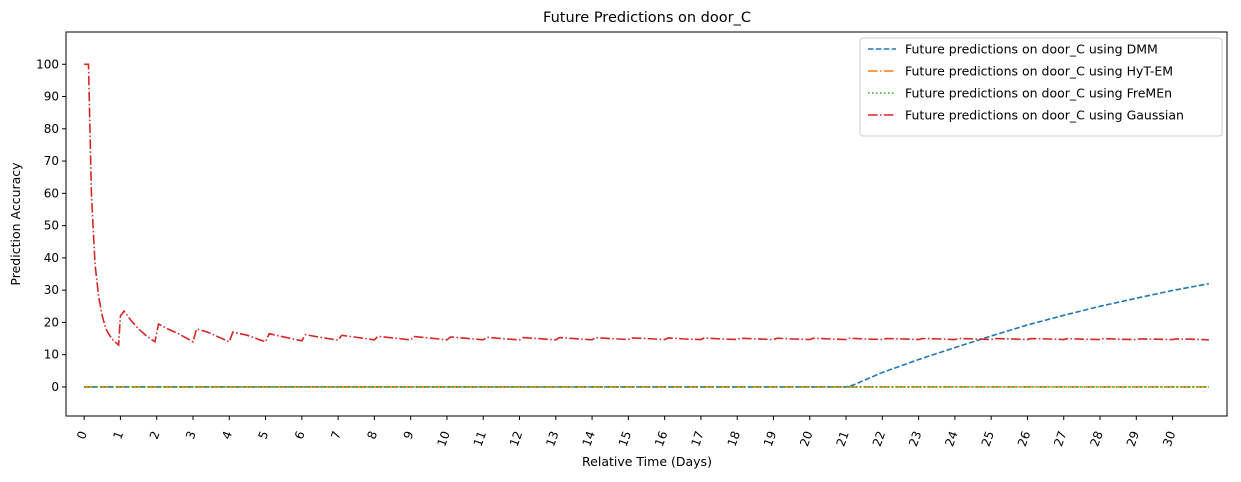 Image resolution: width=1241 pixels, height=482 pixels. Describe the element at coordinates (51, 193) in the screenshot. I see `y-tick-label: 60` at that location.